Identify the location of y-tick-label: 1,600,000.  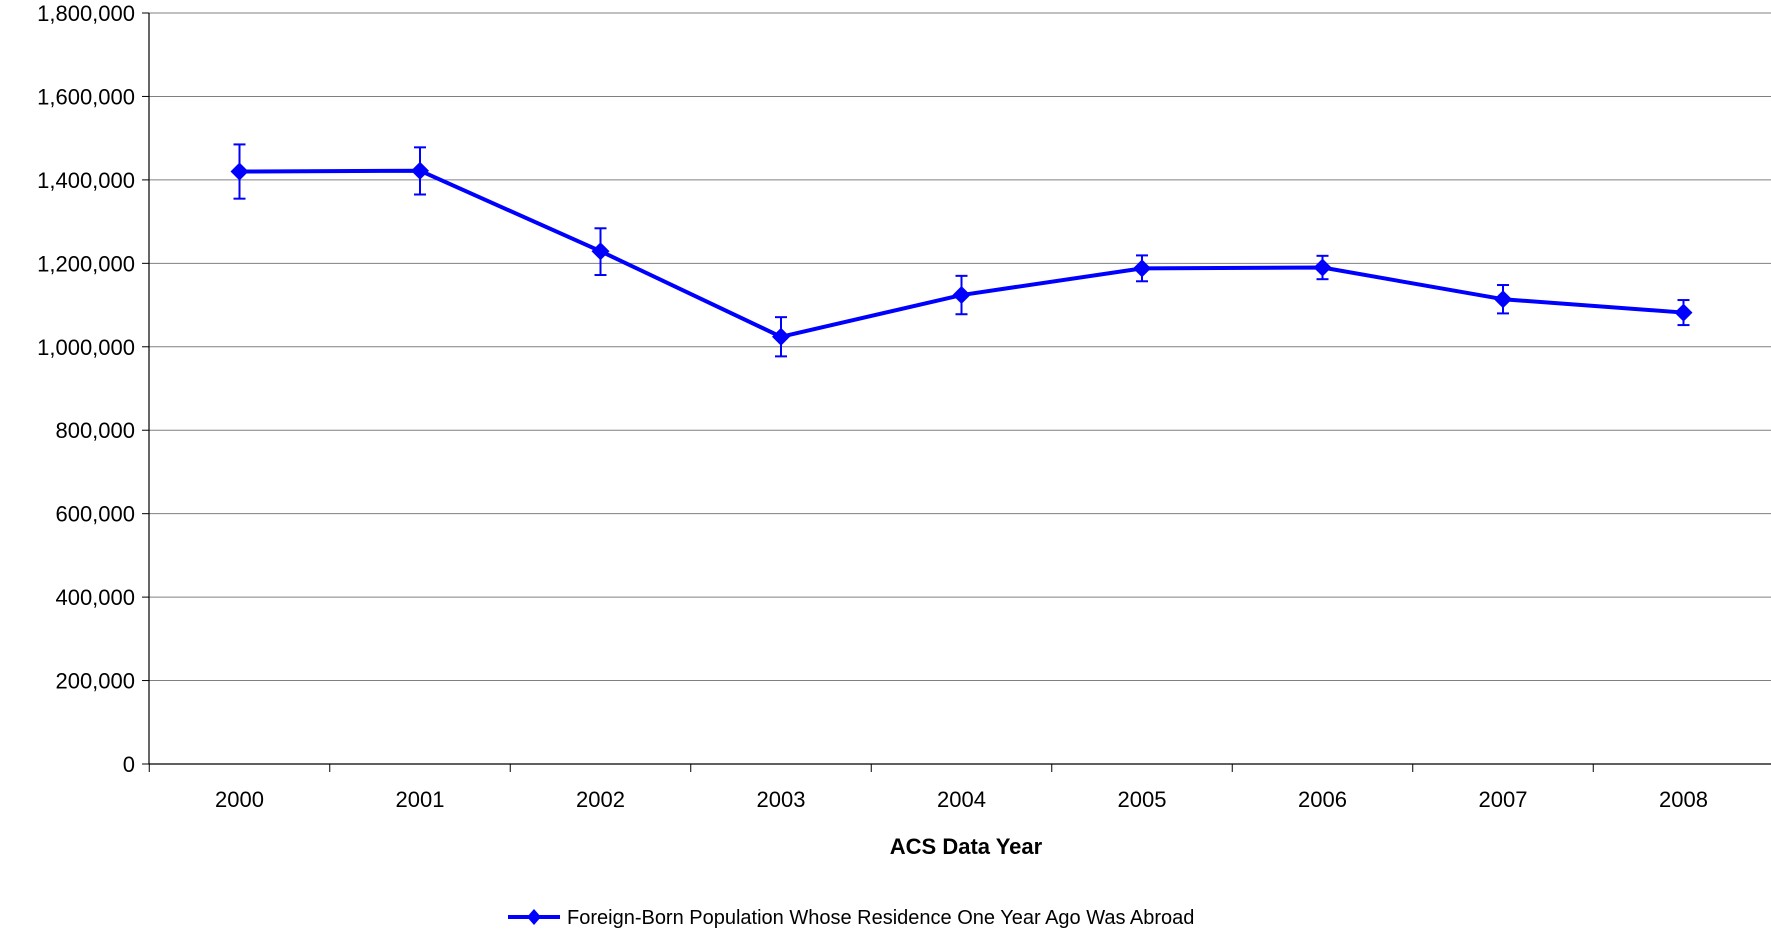
(86, 96).